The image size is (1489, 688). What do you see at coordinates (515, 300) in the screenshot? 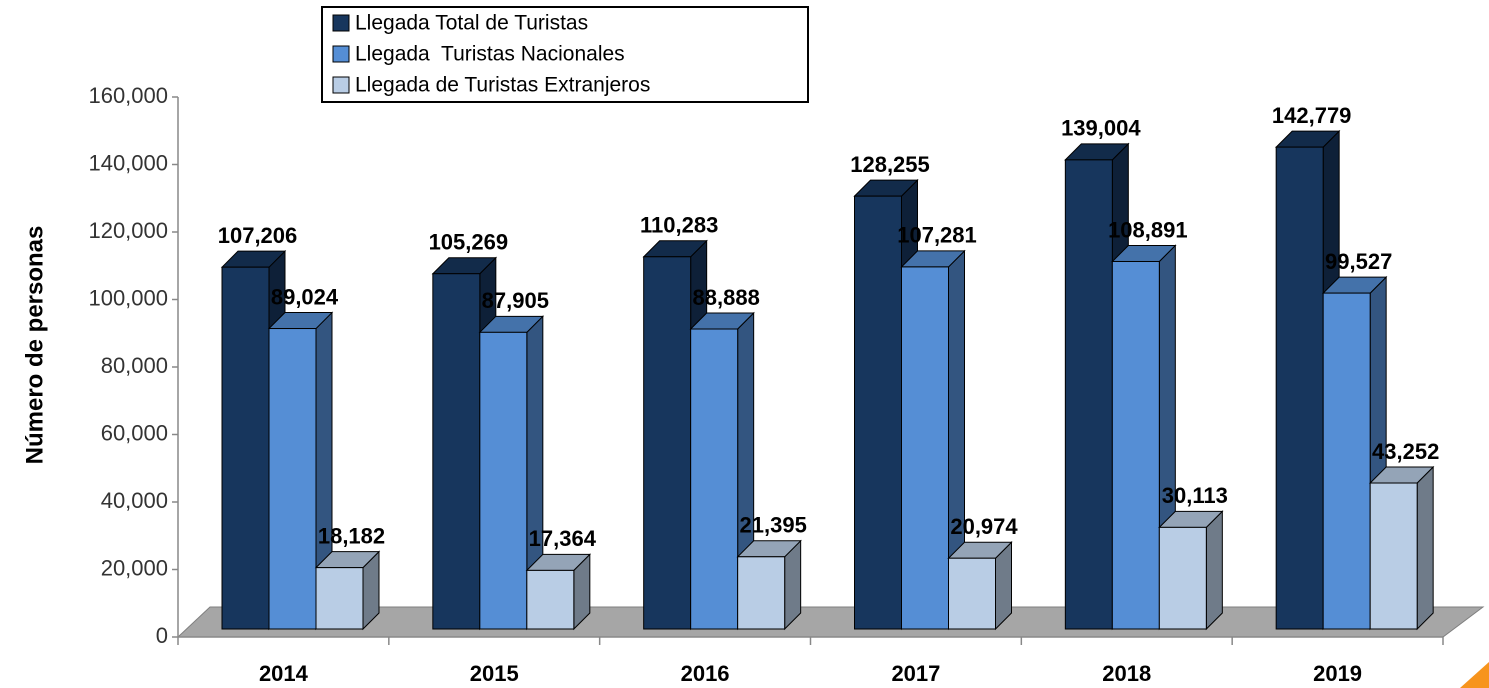
I see `data-label: 87,905` at bounding box center [515, 300].